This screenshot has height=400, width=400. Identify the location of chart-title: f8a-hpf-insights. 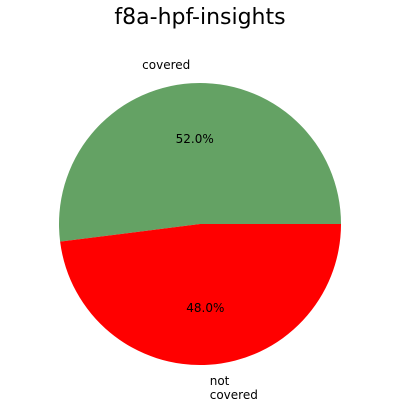
(199, 17).